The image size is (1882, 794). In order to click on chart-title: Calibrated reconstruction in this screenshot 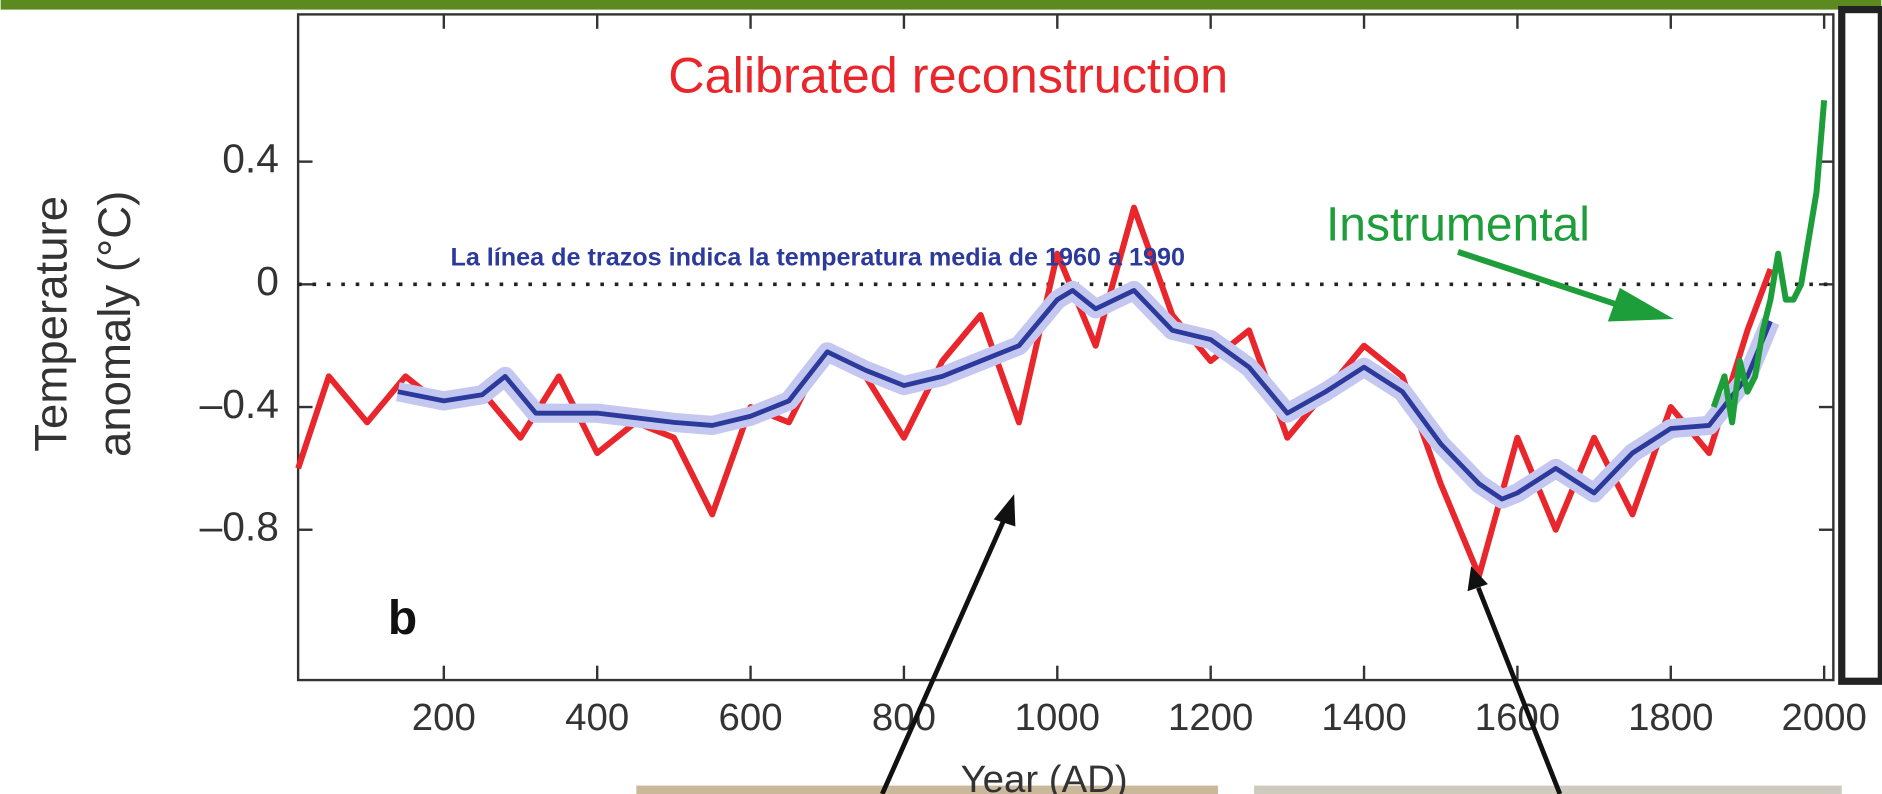, I will do `click(948, 74)`.